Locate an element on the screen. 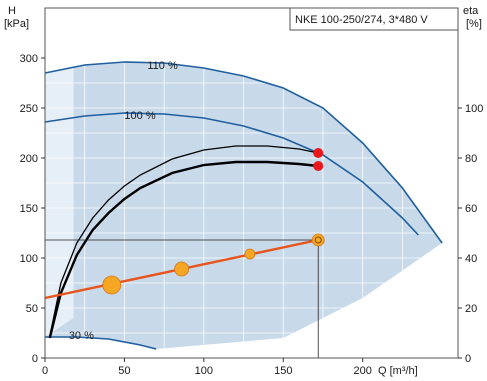  speed-curve is located at coordinates (101, 343).